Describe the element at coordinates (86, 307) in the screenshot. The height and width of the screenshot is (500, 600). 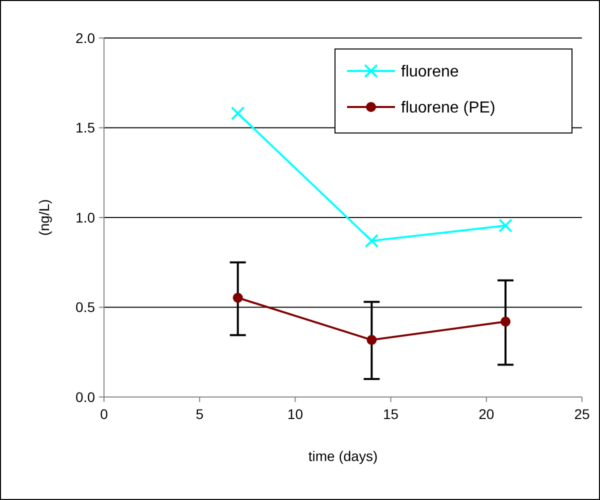
I see `y-tick-label: 0.5` at that location.